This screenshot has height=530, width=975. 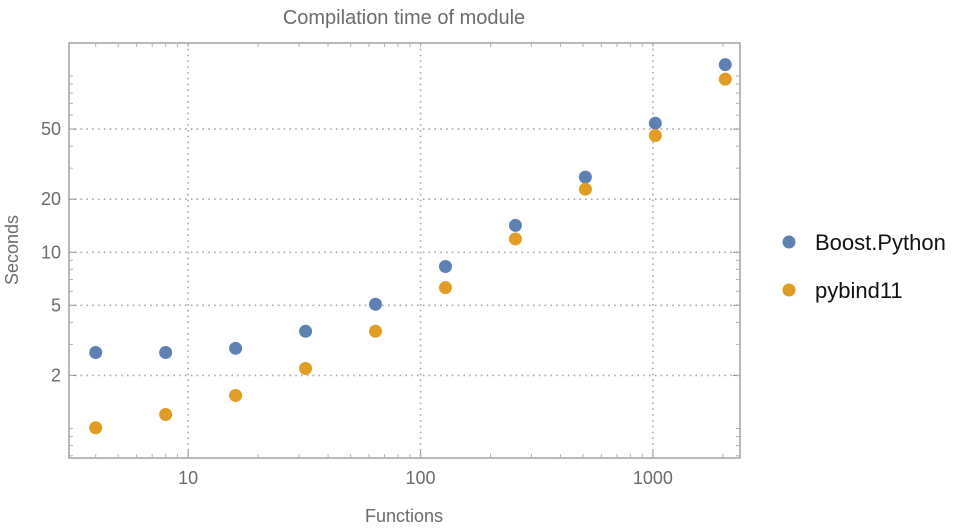 What do you see at coordinates (51, 199) in the screenshot?
I see `y-tick-label: 20` at bounding box center [51, 199].